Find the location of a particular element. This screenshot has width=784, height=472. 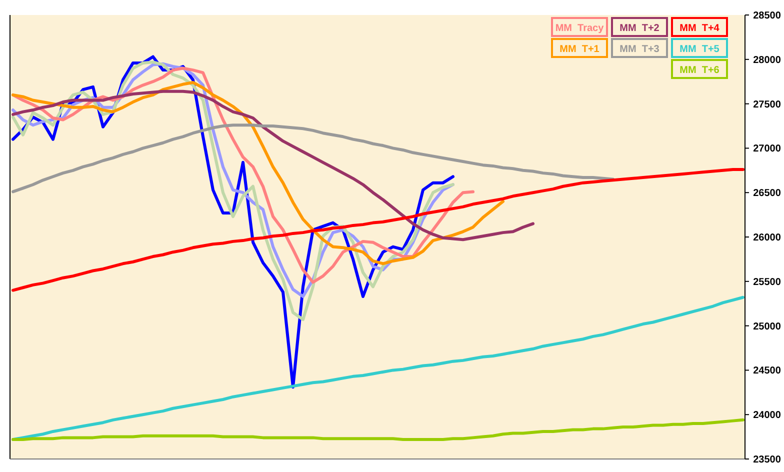

text: MM T+3 is located at coordinates (640, 49).